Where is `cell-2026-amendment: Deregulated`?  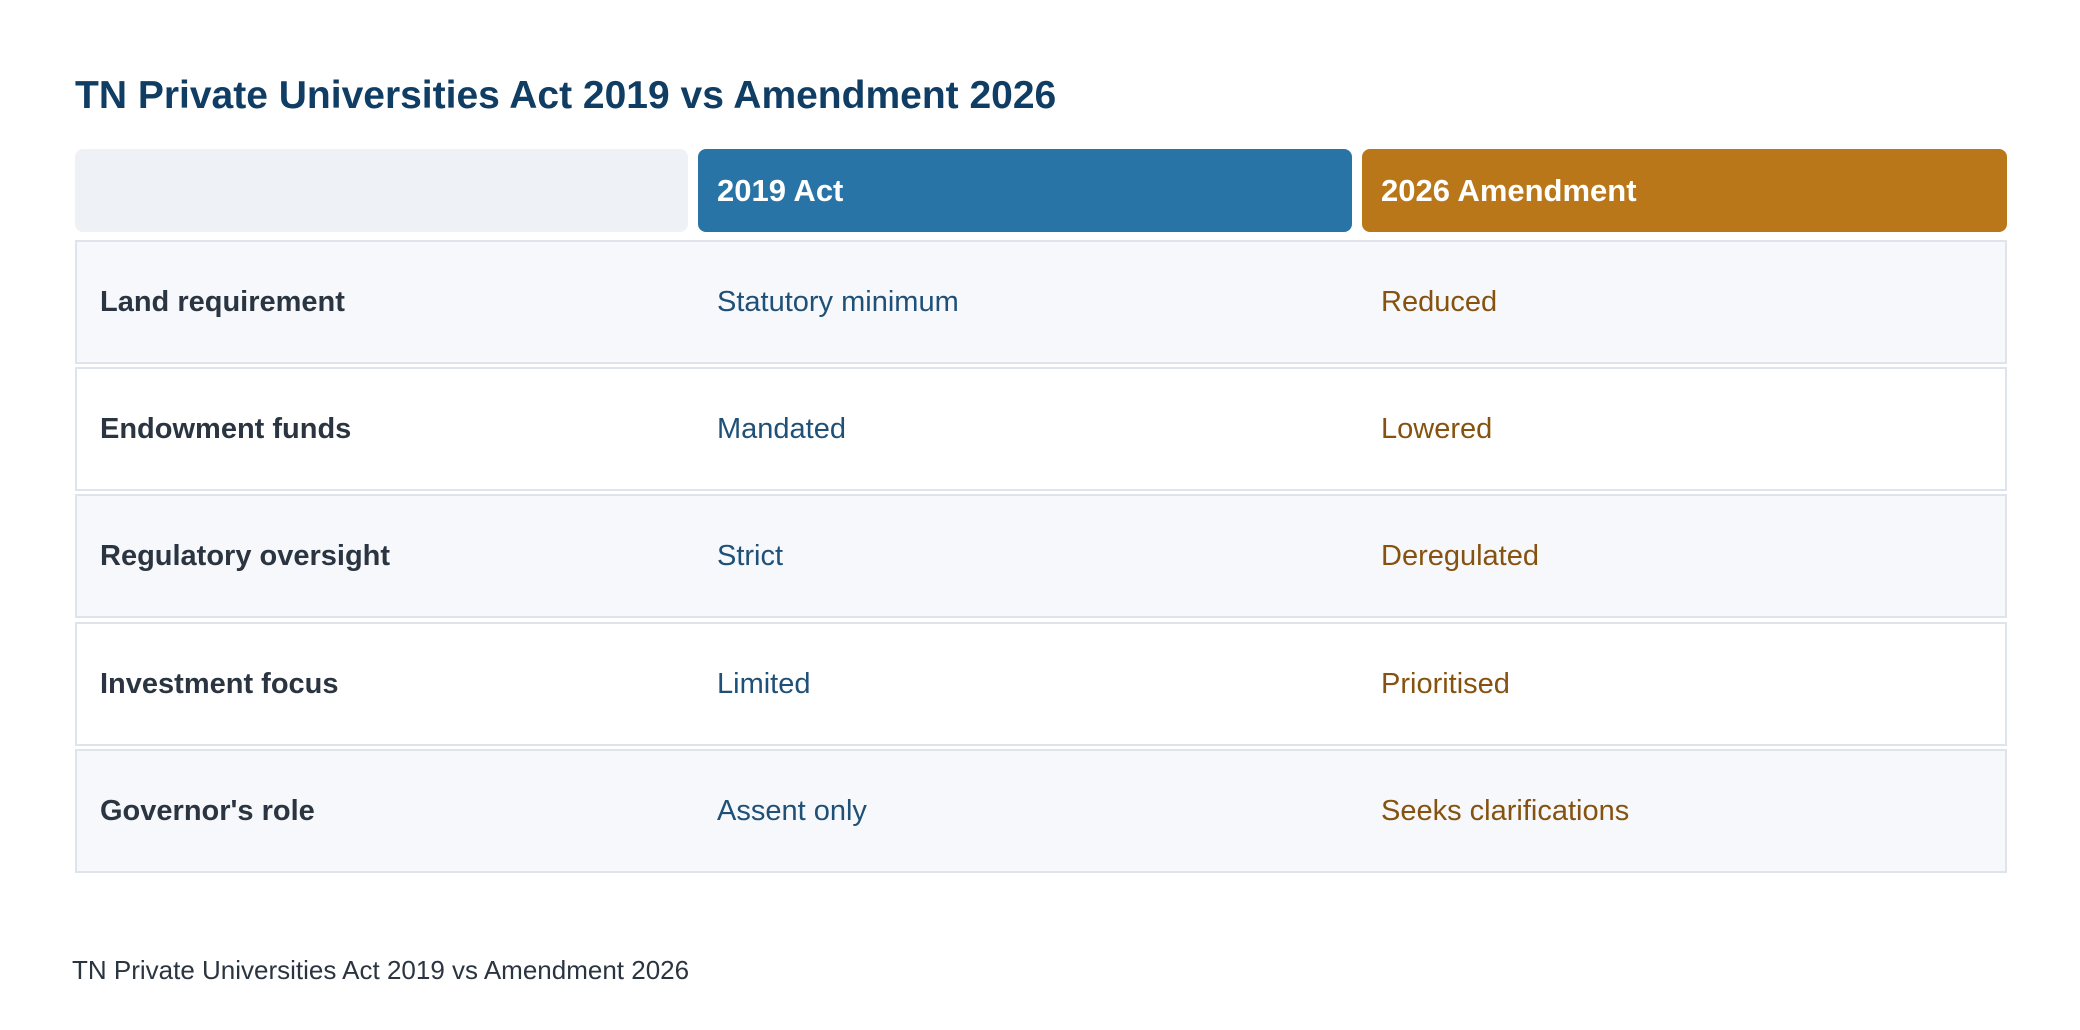
cell-2026-amendment: Deregulated is located at coordinates (1460, 555).